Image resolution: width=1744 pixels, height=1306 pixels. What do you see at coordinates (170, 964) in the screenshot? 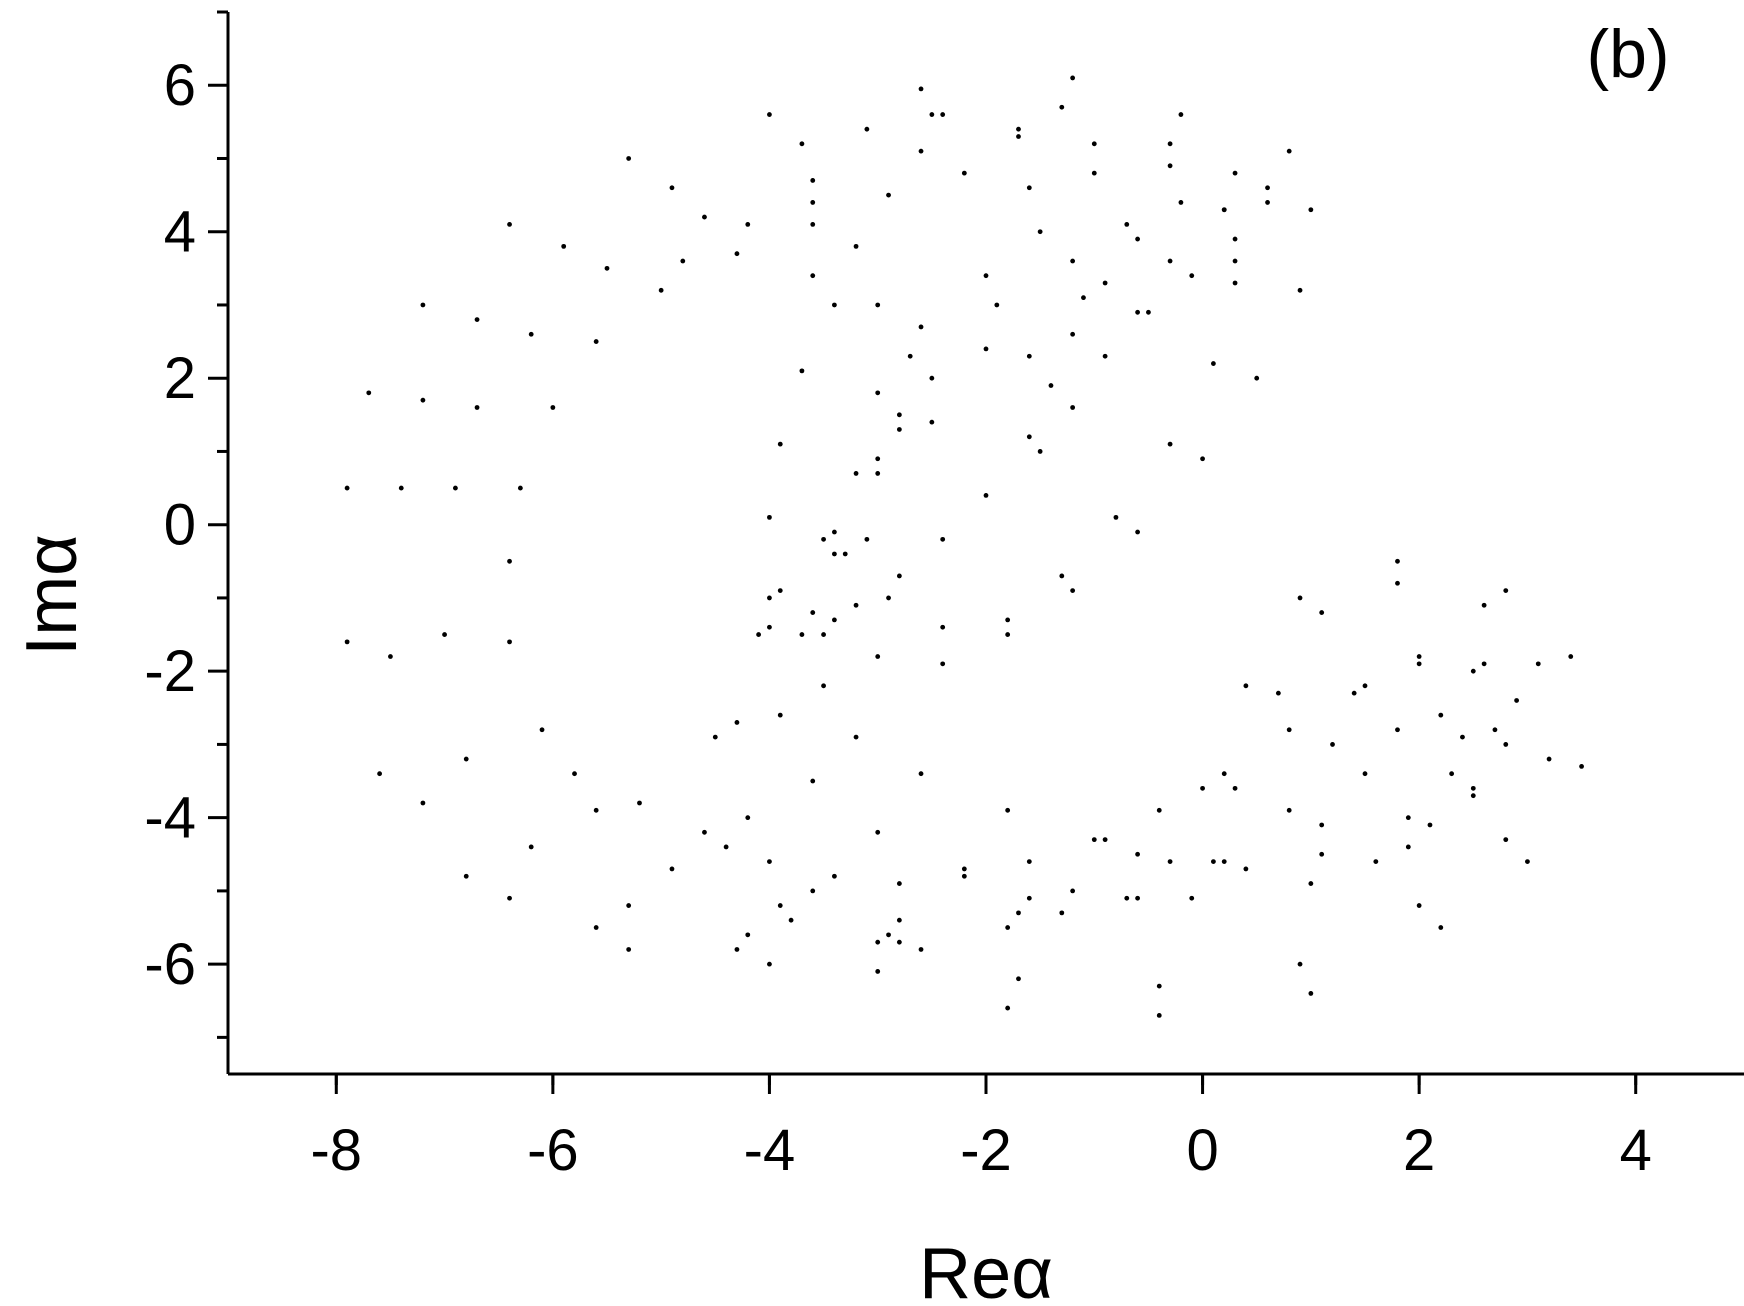
I see `y-tick-label: -6` at bounding box center [170, 964].